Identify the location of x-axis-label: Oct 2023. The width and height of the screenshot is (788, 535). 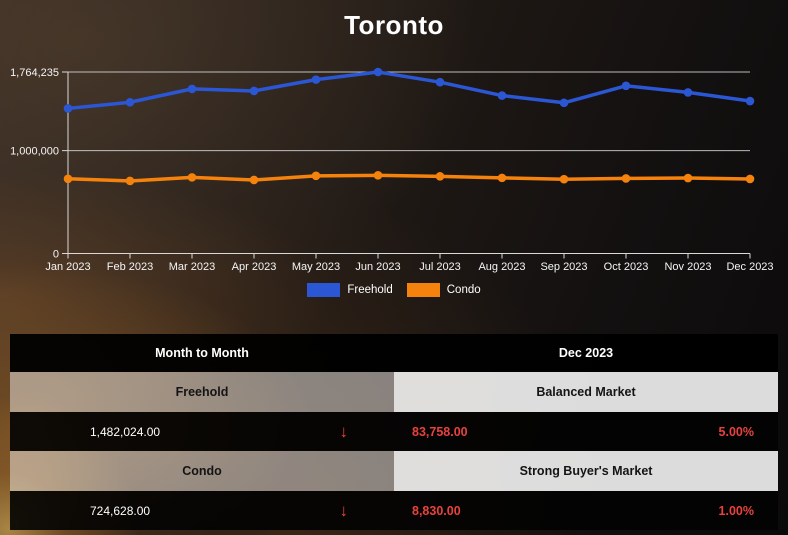
(626, 267).